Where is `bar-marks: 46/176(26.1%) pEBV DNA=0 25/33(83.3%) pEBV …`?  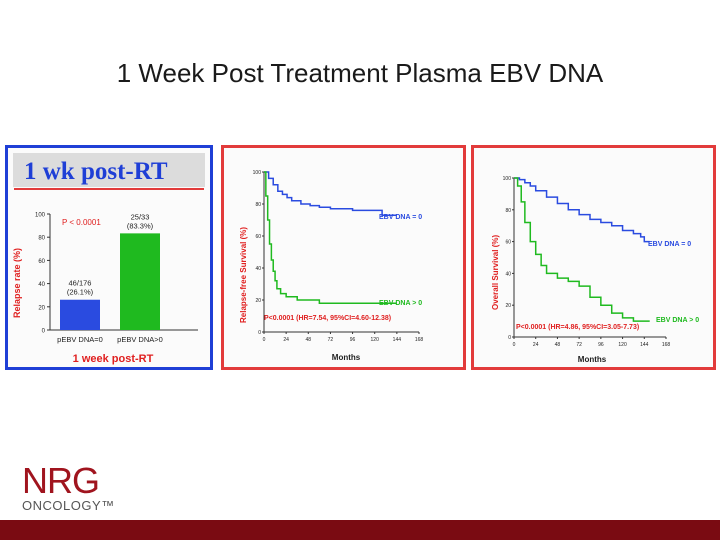
bar-marks: 46/176(26.1%) pEBV DNA=0 25/33(83.3%) pEBV … is located at coordinates (110, 278).